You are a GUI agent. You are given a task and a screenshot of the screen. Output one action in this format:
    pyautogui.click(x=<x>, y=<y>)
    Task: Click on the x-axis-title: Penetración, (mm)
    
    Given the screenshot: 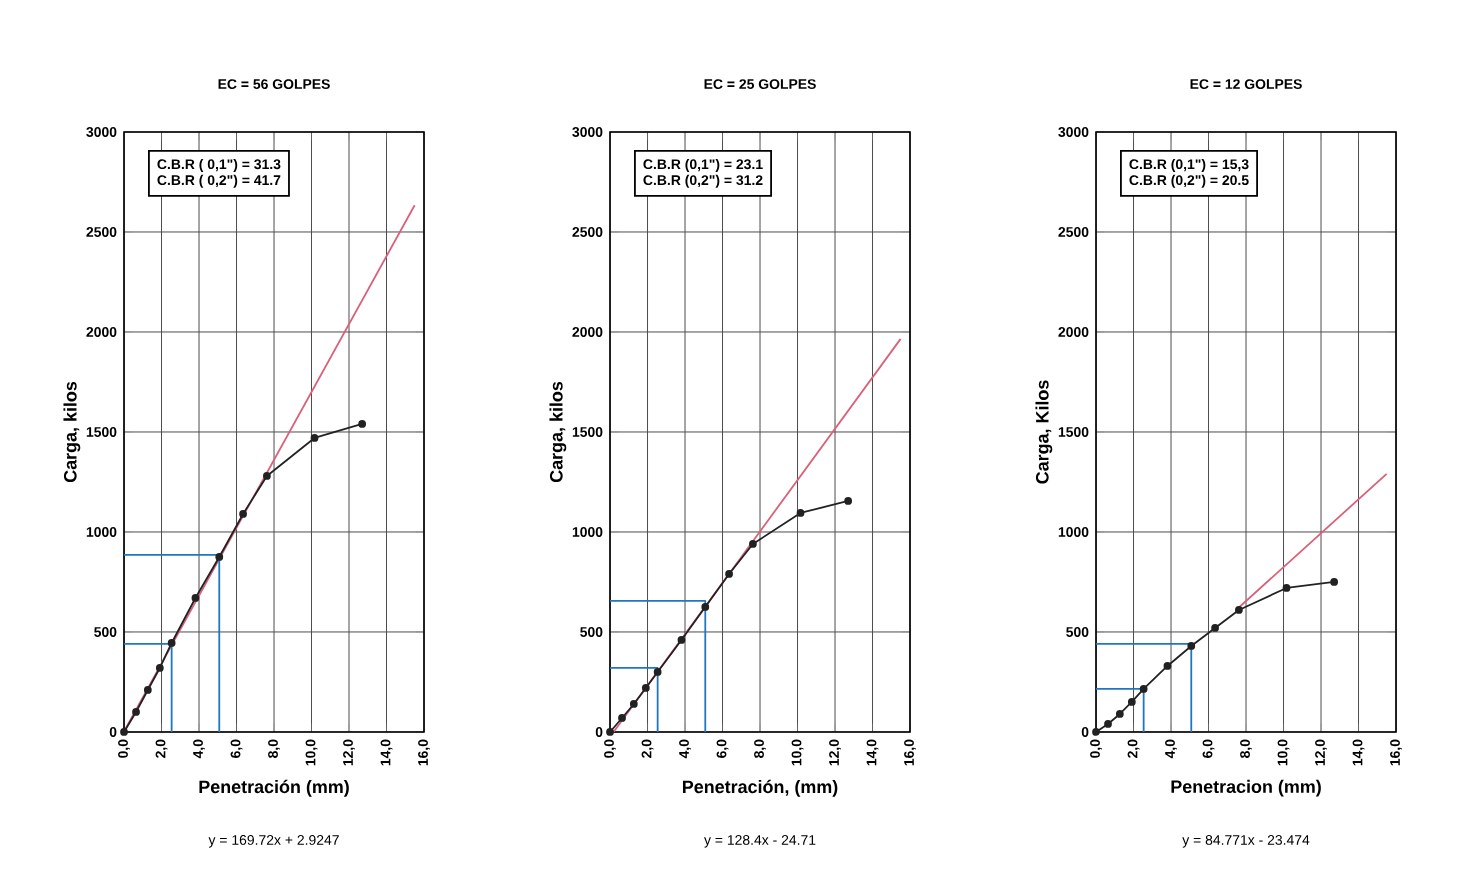 What is the action you would take?
    pyautogui.click(x=760, y=788)
    